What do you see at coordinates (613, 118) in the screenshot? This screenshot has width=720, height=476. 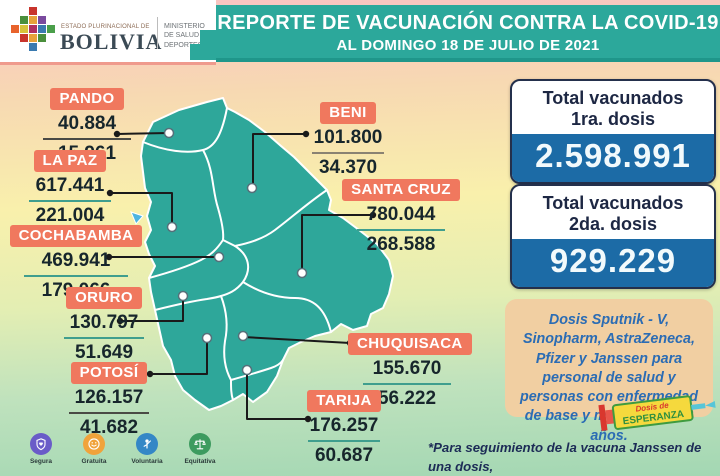 I see `total-label-line2: 1ra. dosis` at bounding box center [613, 118].